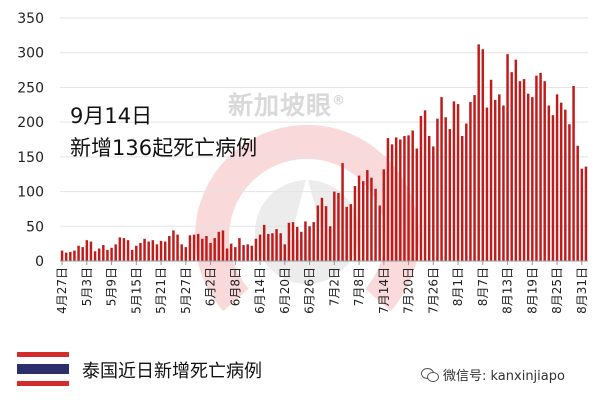  Describe the element at coordinates (493, 374) in the screenshot. I see `wechat-id: 微信号: kanxinjiapo` at that location.